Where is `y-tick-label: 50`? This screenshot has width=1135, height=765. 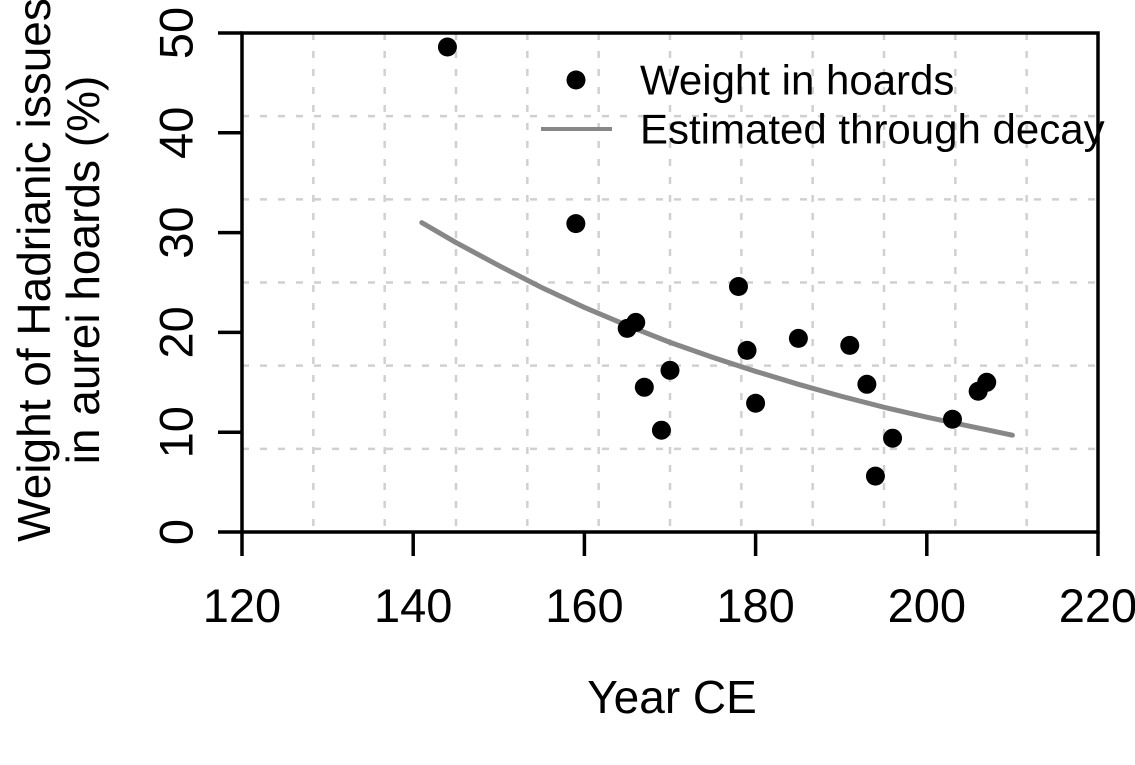 y-tick-label: 50 is located at coordinates (176, 33).